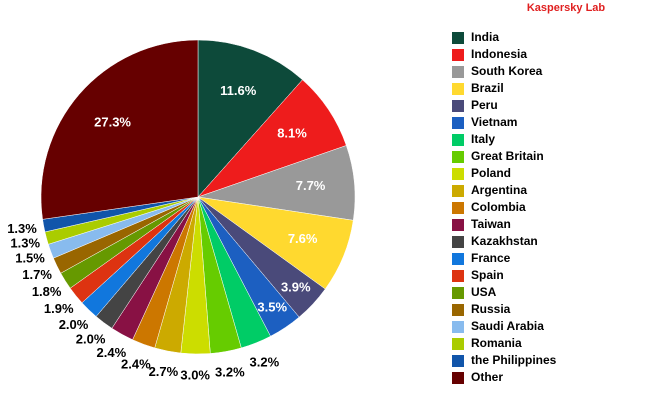  Describe the element at coordinates (507, 156) in the screenshot. I see `legend-label: Great Britain` at that location.